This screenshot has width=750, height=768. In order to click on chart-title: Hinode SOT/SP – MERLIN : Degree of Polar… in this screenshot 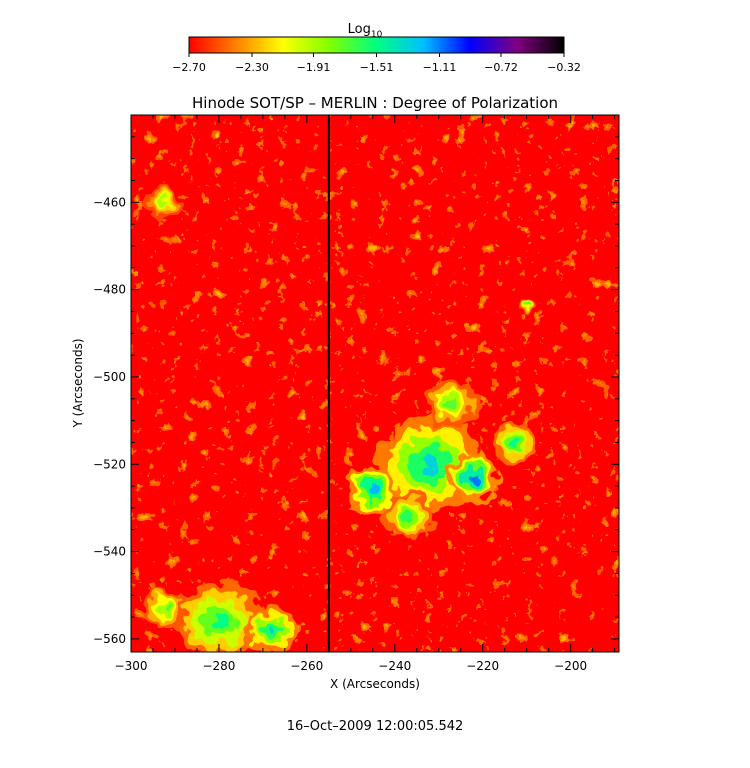, I will do `click(375, 103)`.